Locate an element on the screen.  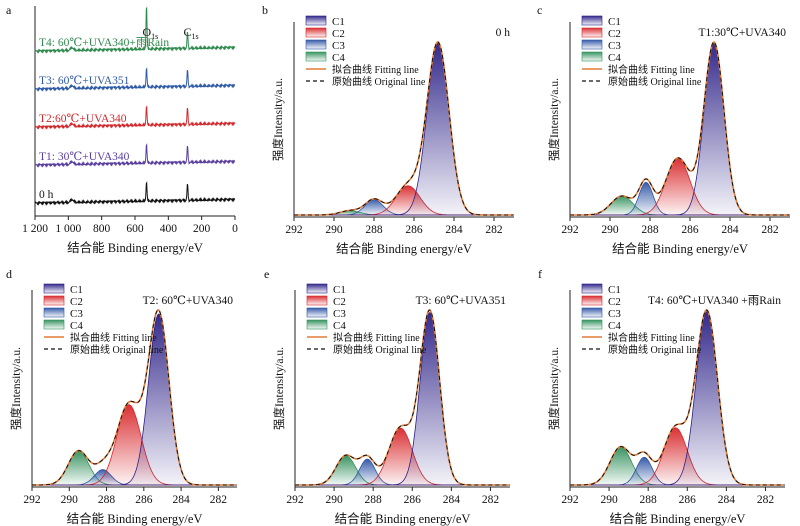
panel-annotation: T3: 60℃+UVA351 is located at coordinates (461, 301).